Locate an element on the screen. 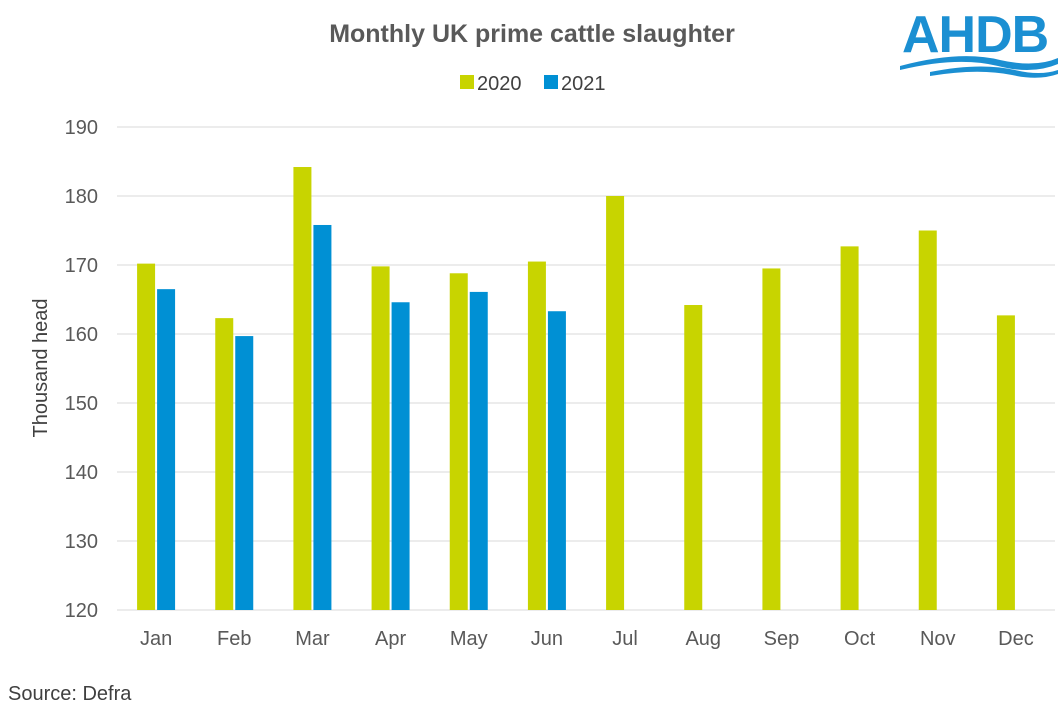 The image size is (1063, 709). x-tick-label: Aug is located at coordinates (703, 639).